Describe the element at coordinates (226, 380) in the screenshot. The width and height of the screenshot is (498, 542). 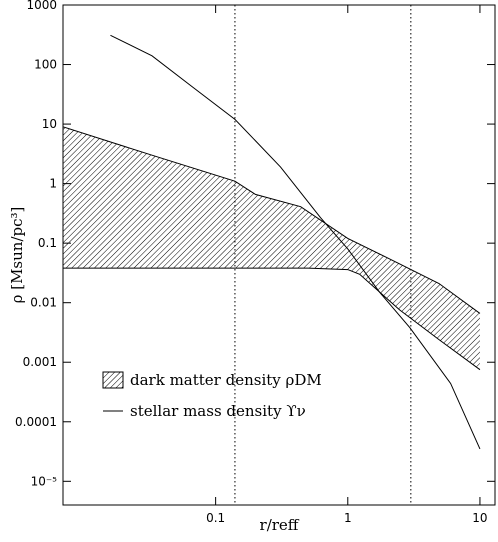
I see `legend-label: dark matter density ρDM` at that location.